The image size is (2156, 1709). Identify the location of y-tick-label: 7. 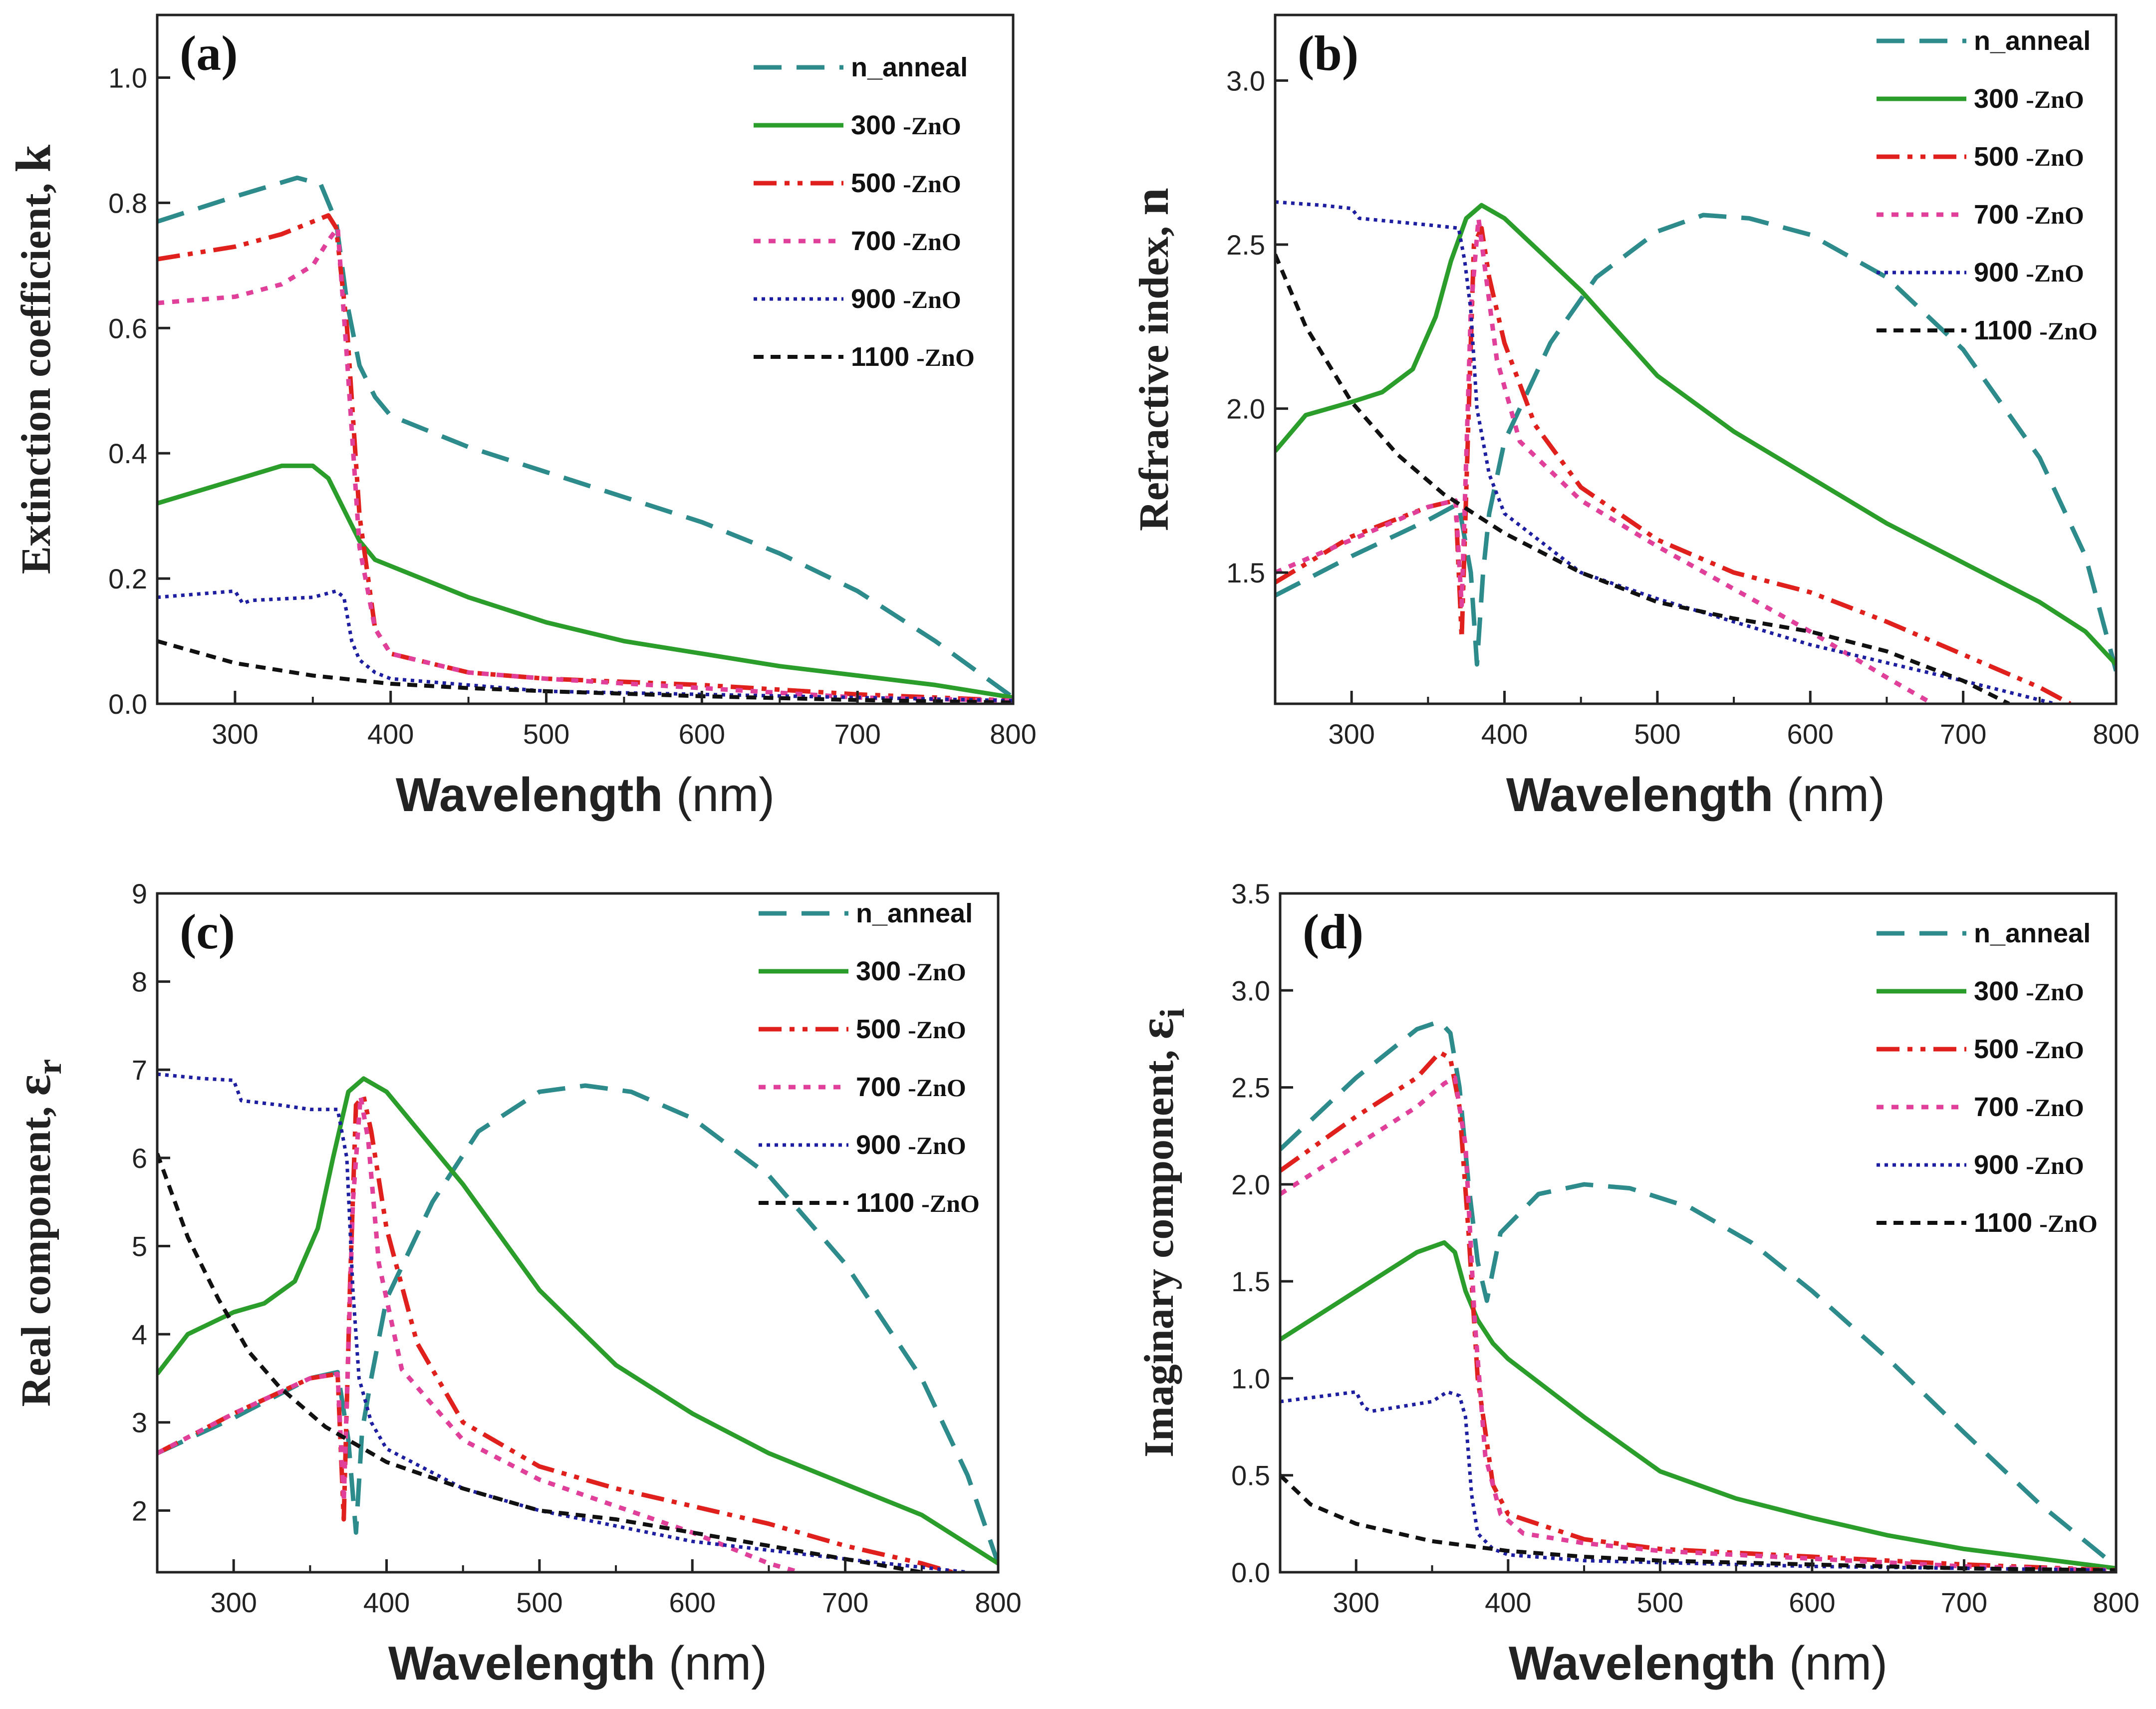
(139, 1070).